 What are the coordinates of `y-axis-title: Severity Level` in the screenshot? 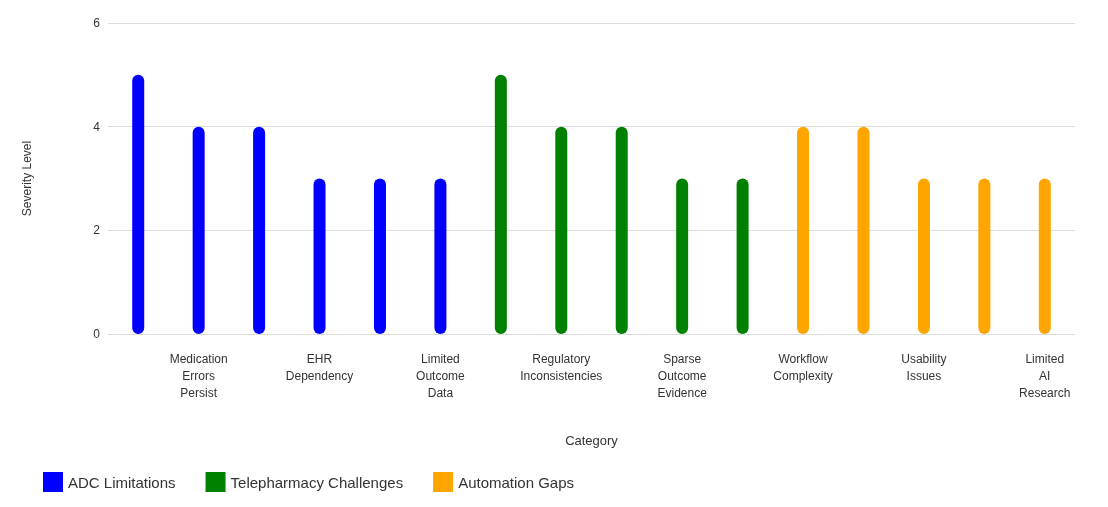 It's located at (27, 178).